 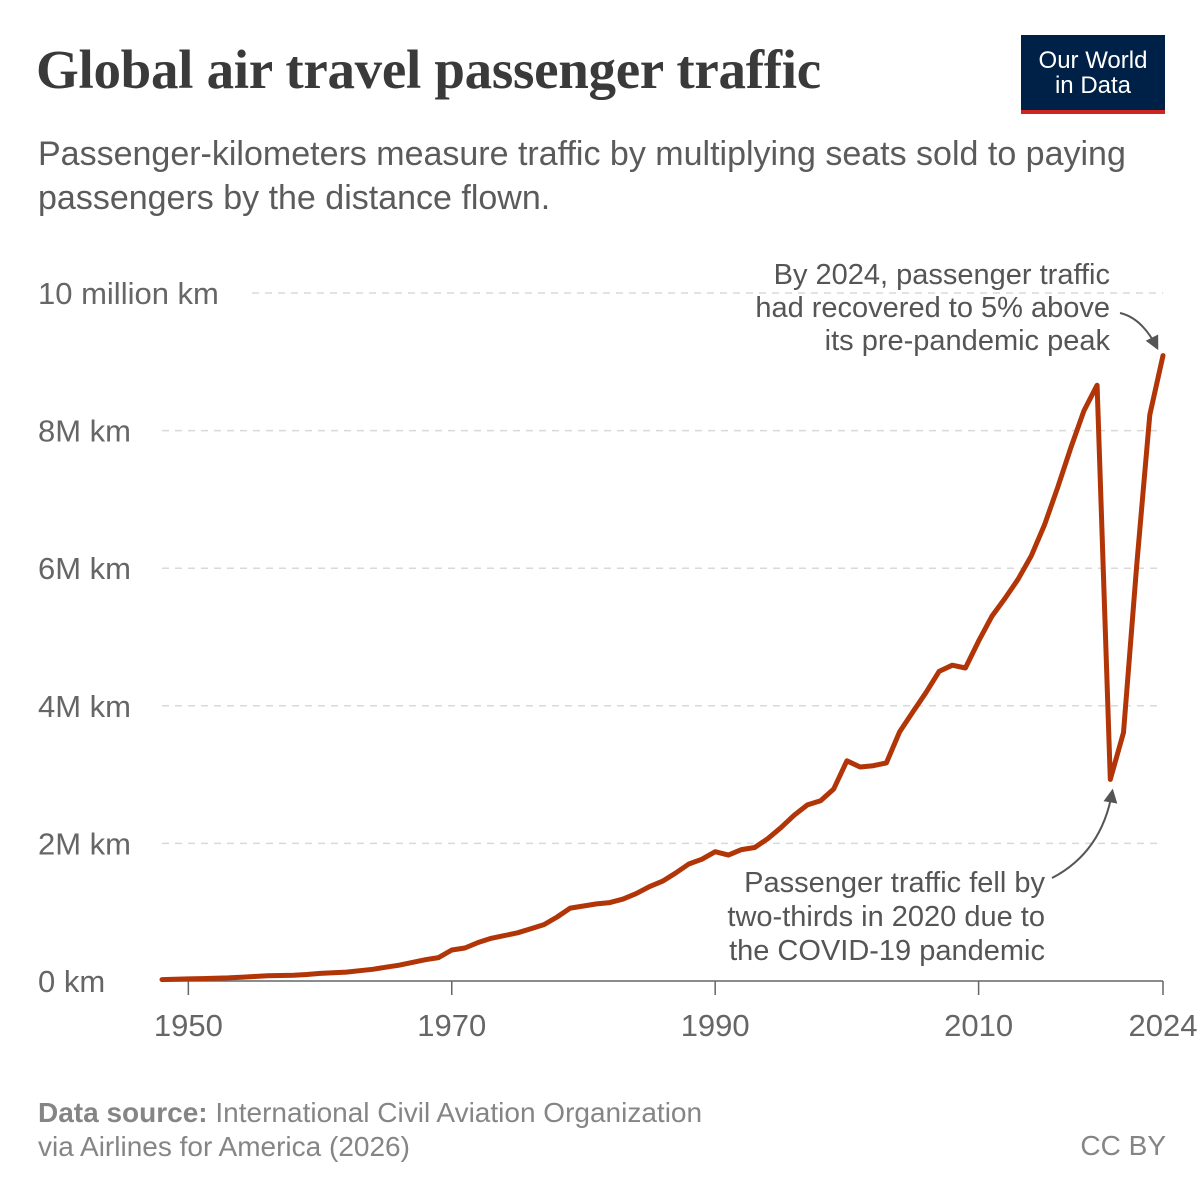 What do you see at coordinates (1163, 1025) in the screenshot?
I see `x-tick-label: 2024` at bounding box center [1163, 1025].